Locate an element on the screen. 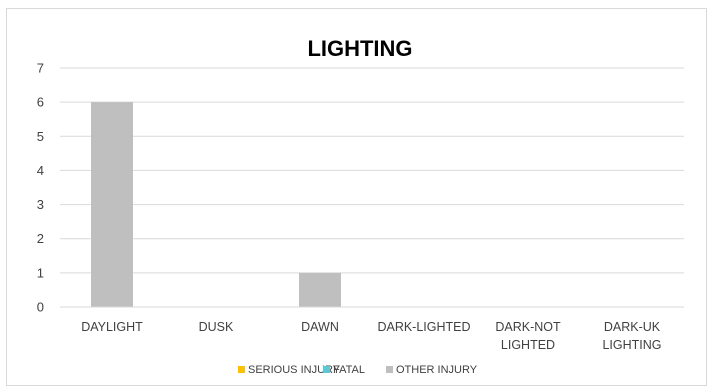 The height and width of the screenshot is (390, 715). x-category-label: DAWN is located at coordinates (320, 327).